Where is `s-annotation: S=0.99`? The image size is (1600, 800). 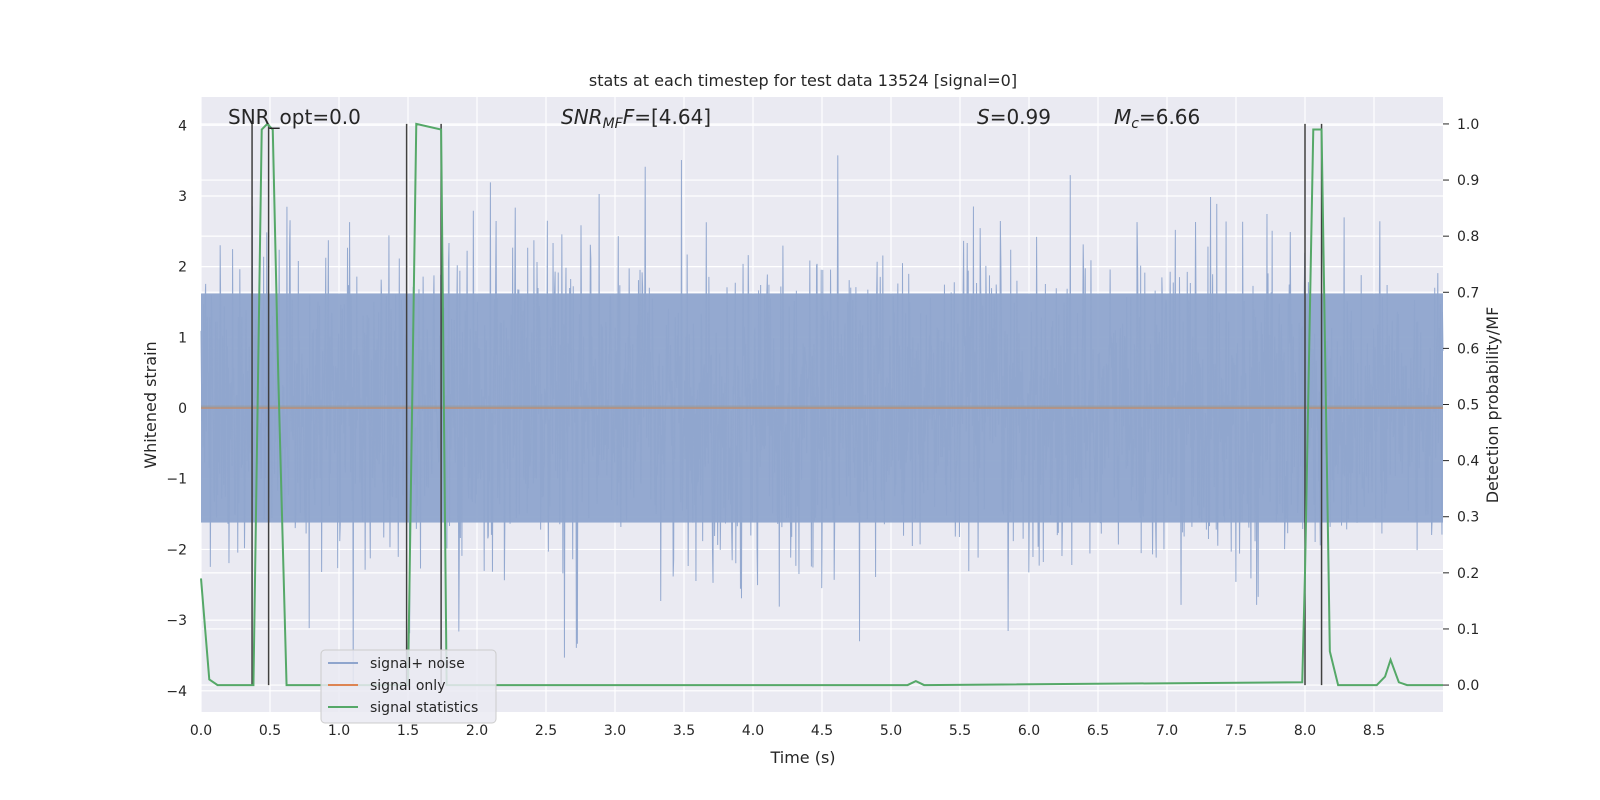 s-annotation: S=0.99 is located at coordinates (1014, 117).